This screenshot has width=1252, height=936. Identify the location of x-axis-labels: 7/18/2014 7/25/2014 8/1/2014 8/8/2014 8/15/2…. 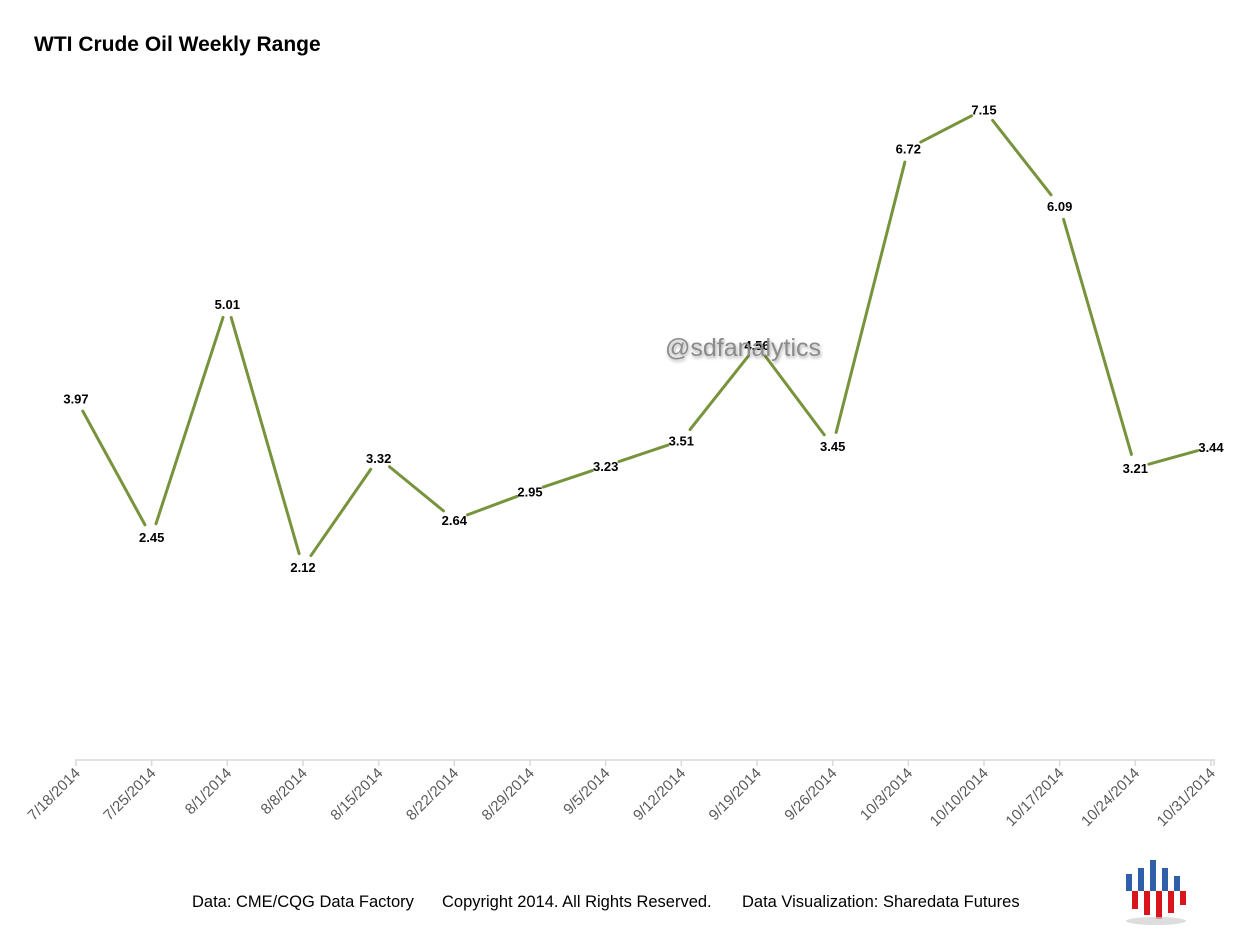
(622, 797).